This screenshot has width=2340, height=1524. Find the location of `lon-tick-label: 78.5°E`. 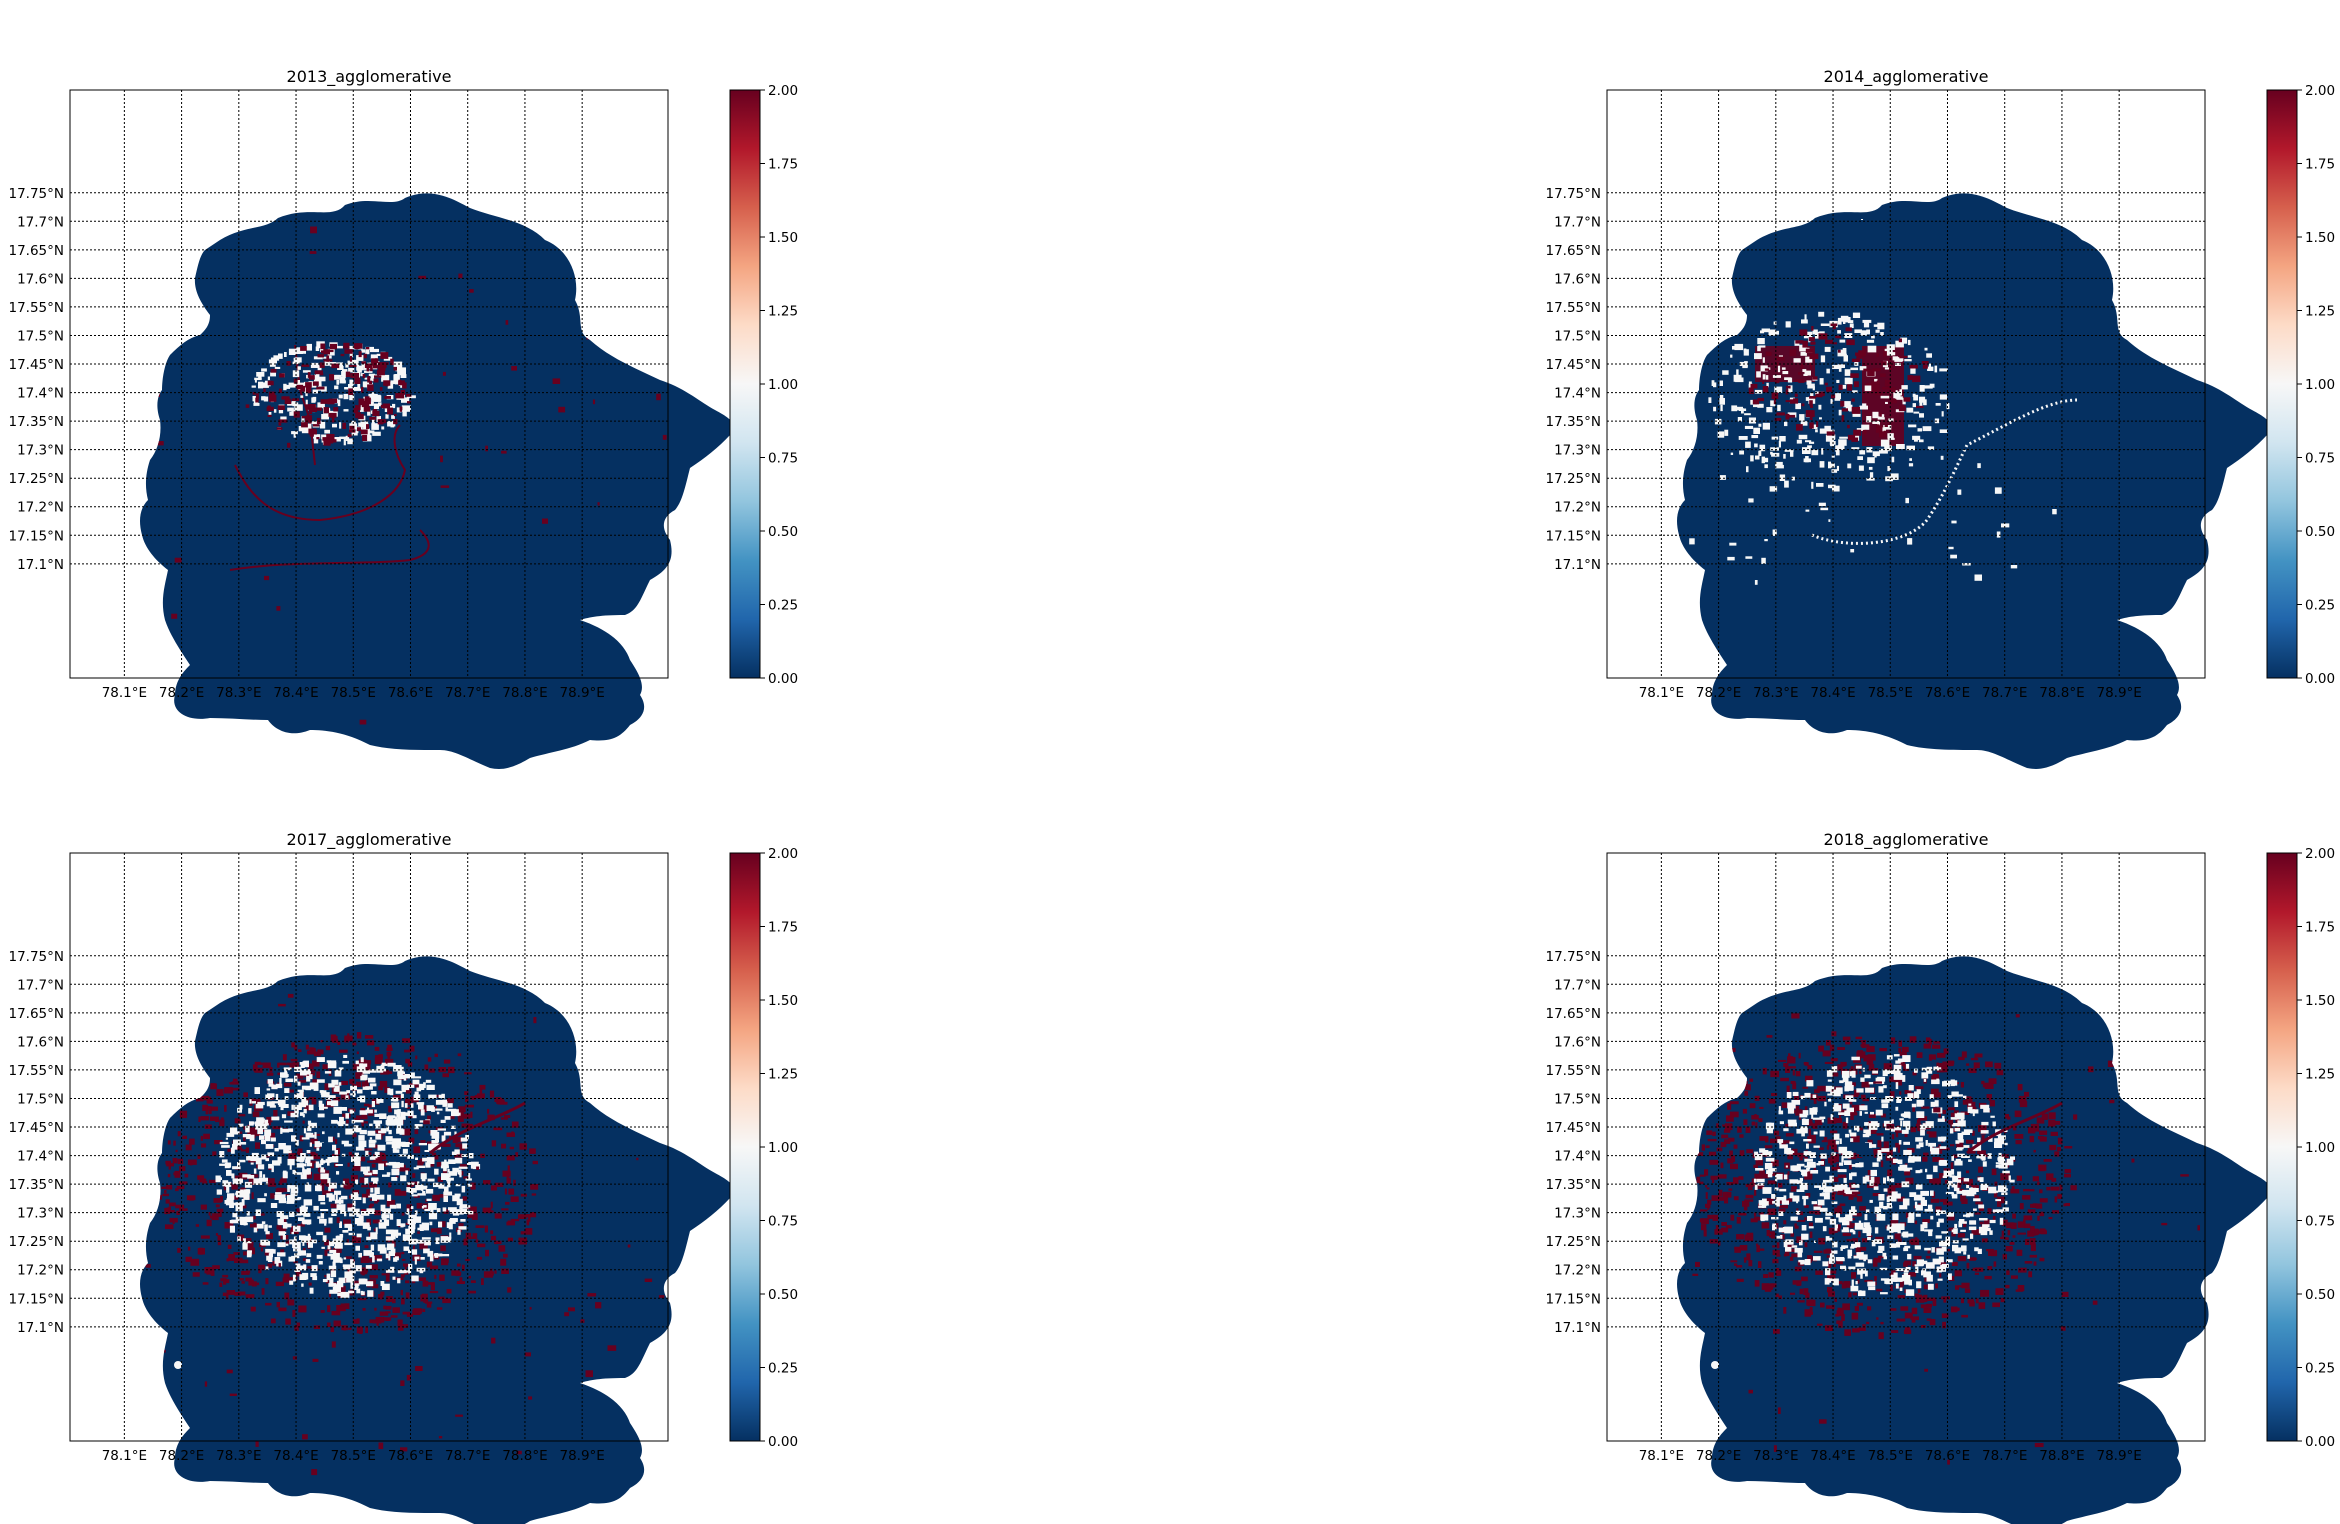

lon-tick-label: 78.5°E is located at coordinates (1890, 693).